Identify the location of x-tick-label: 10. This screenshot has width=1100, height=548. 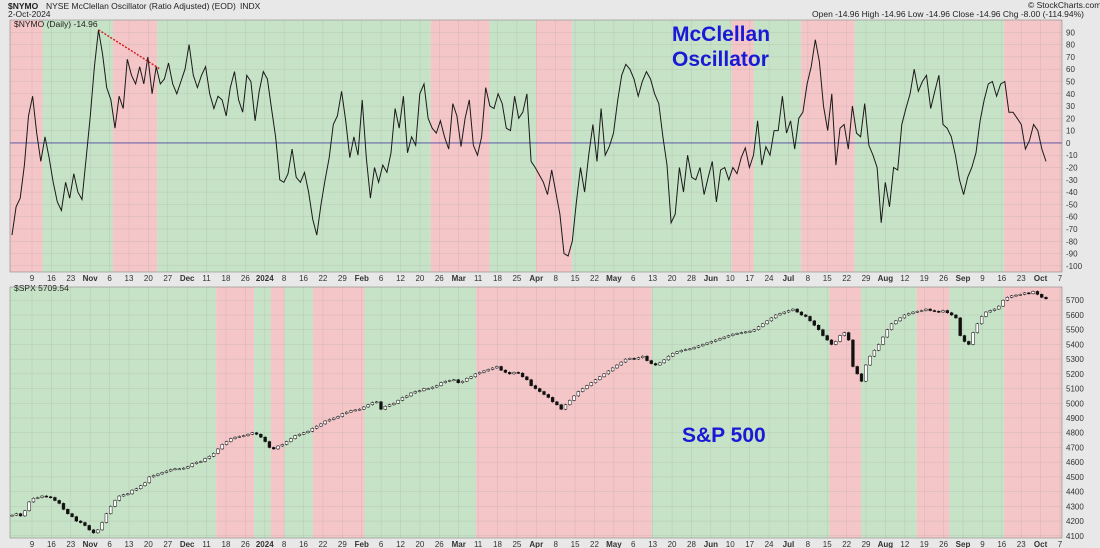
(730, 278).